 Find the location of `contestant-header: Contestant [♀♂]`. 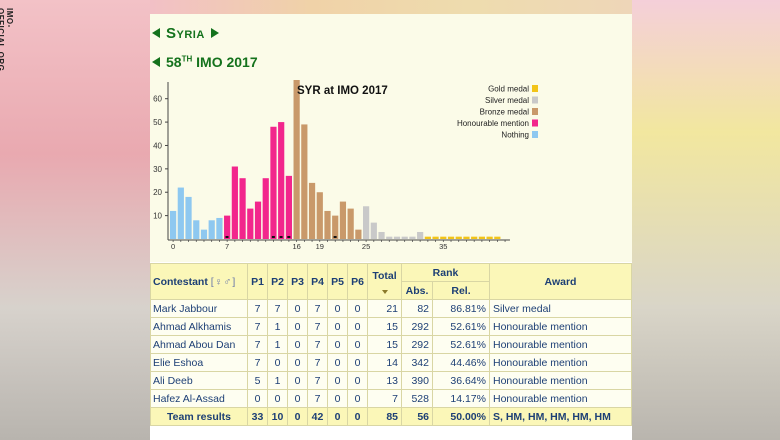

contestant-header: Contestant [♀♂] is located at coordinates (199, 281).